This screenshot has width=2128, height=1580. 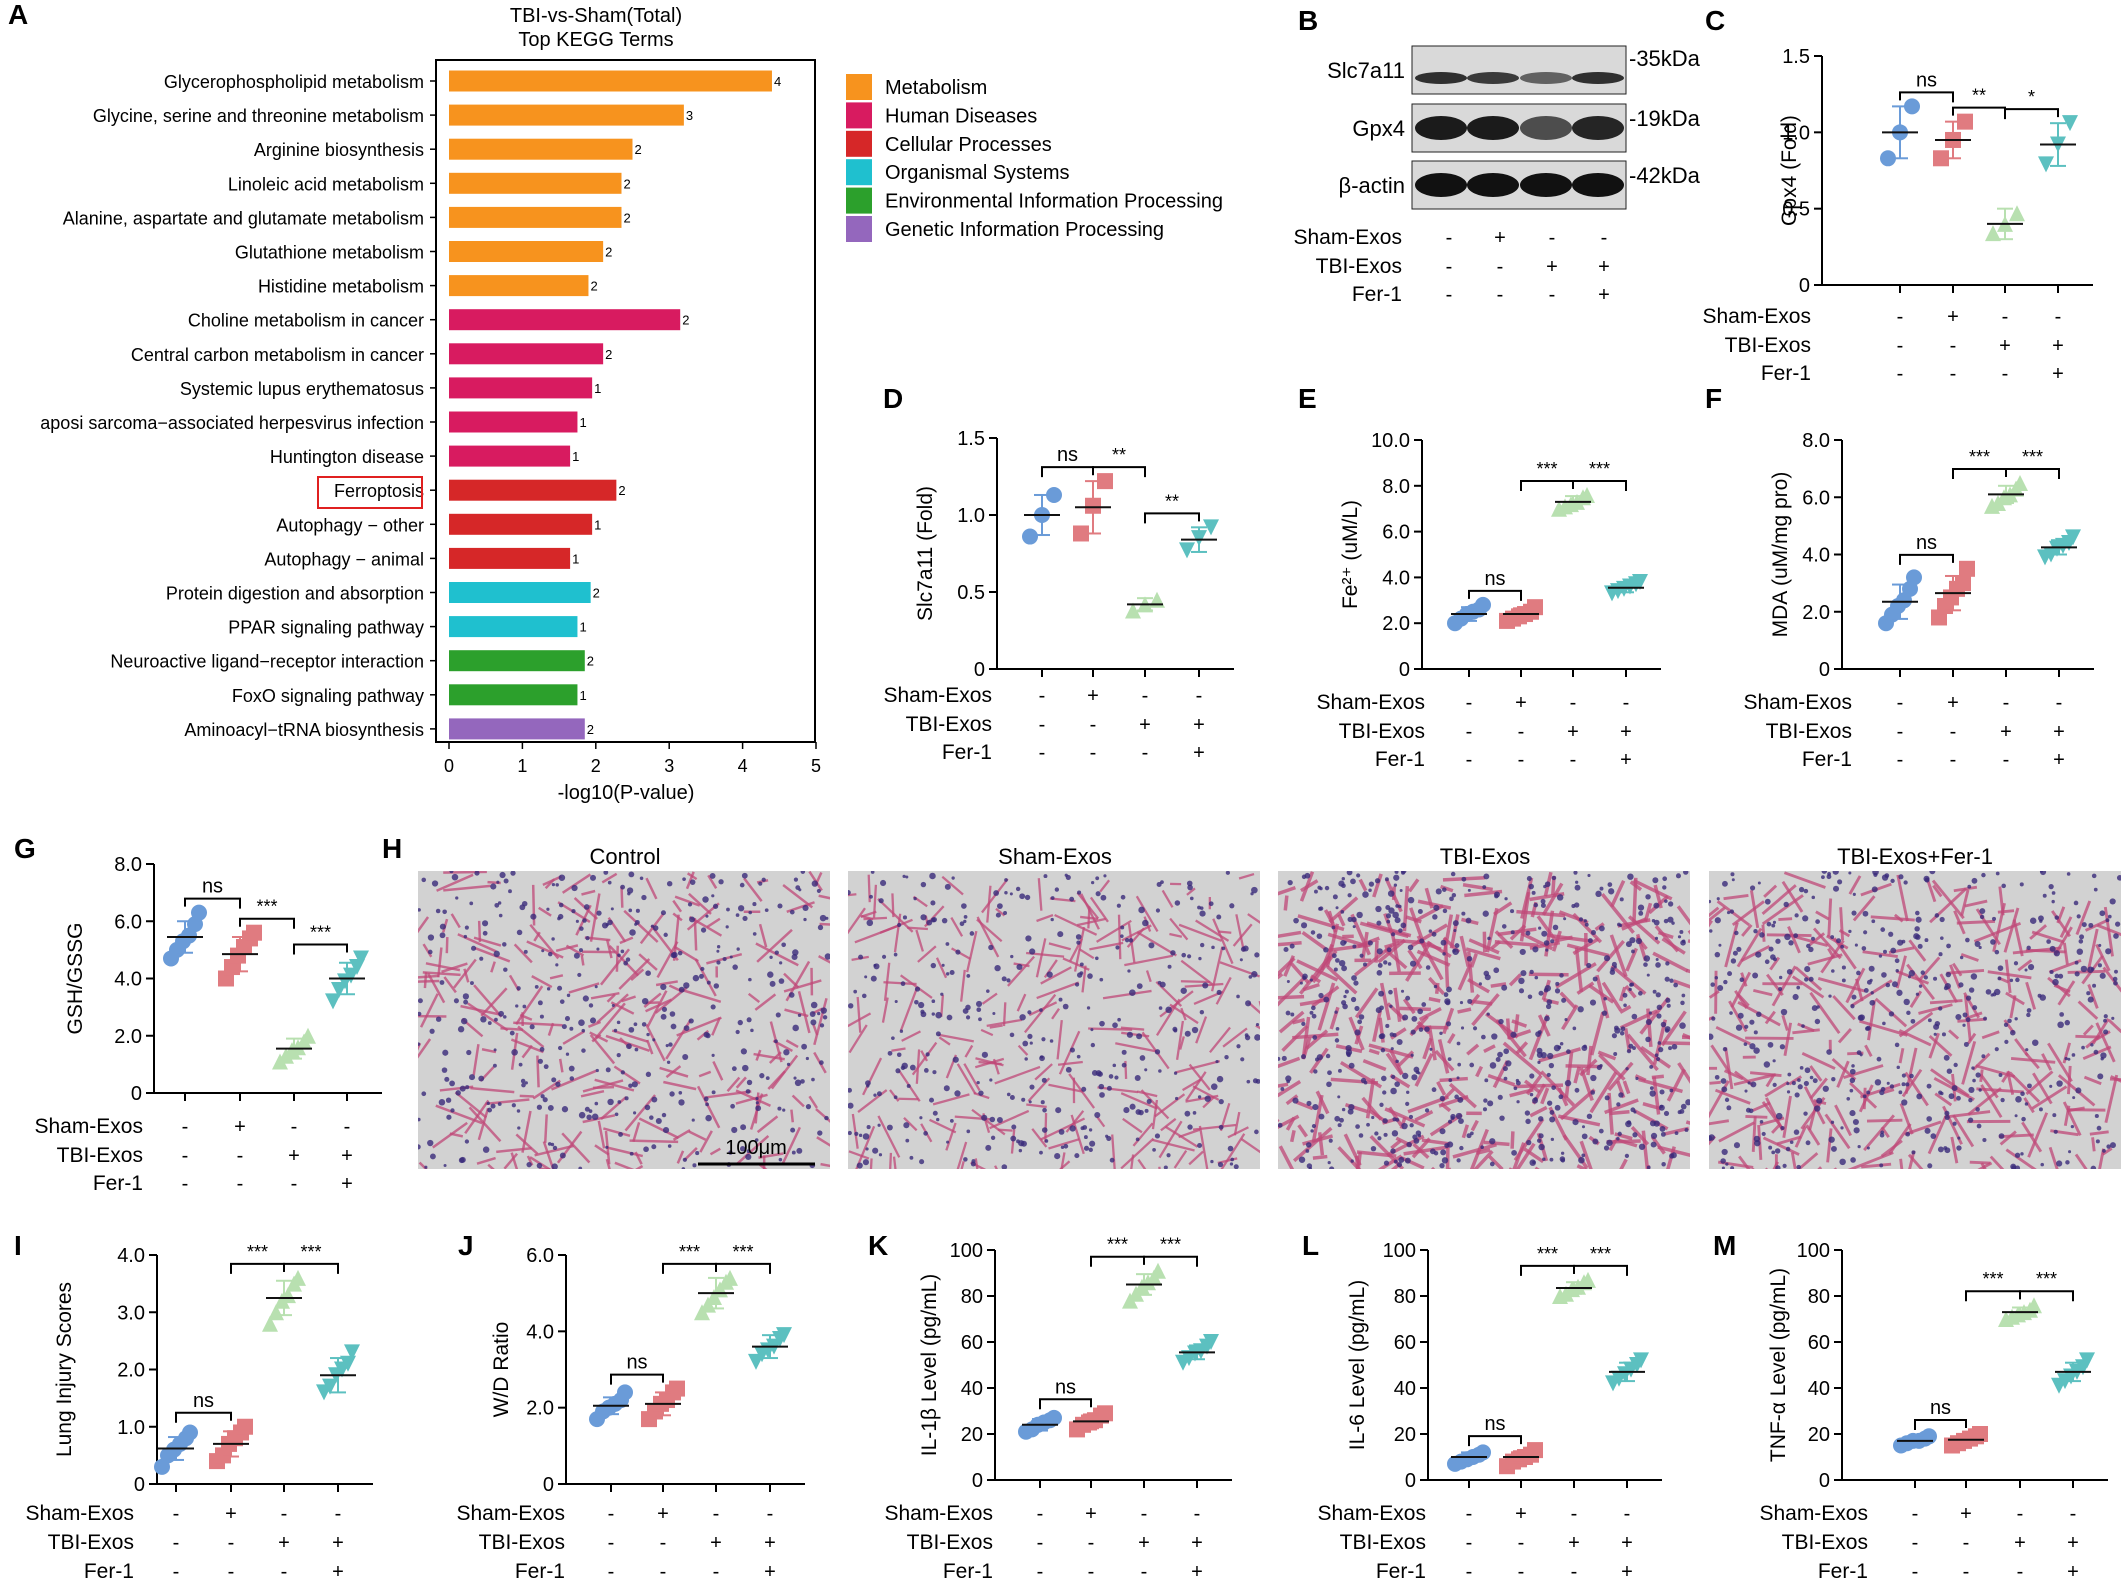 What do you see at coordinates (1816, 556) in the screenshot?
I see `y-tick-label: 4.0` at bounding box center [1816, 556].